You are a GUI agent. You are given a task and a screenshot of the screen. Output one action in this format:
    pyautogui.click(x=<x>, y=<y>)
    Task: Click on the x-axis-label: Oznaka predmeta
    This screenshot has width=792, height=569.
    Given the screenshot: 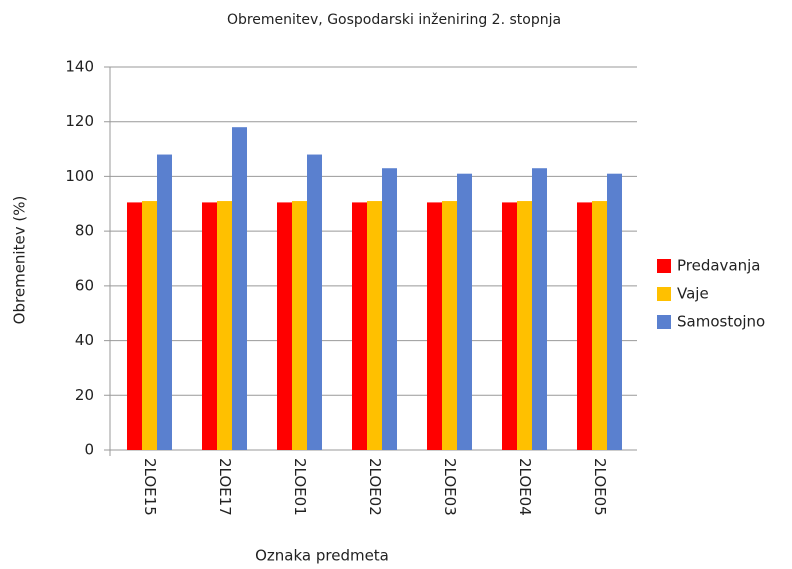 What is the action you would take?
    pyautogui.click(x=322, y=556)
    